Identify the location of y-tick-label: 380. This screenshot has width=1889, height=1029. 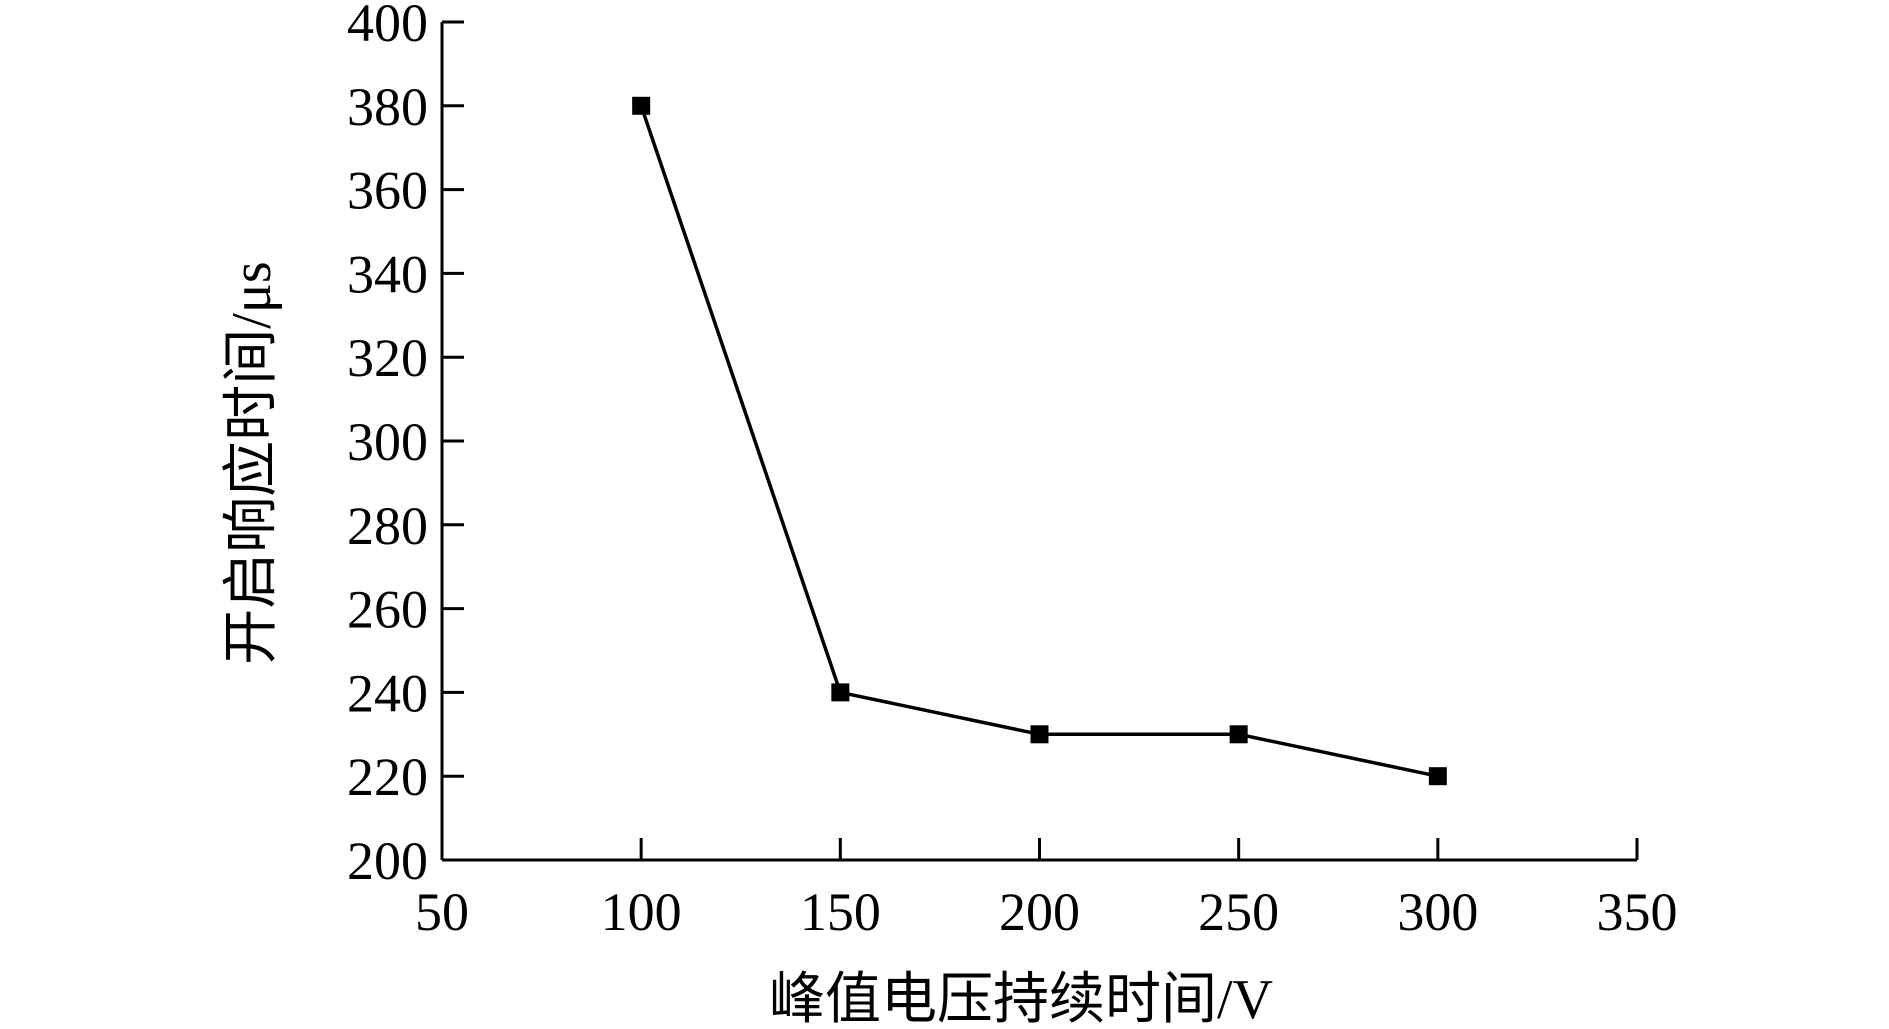
(387, 107).